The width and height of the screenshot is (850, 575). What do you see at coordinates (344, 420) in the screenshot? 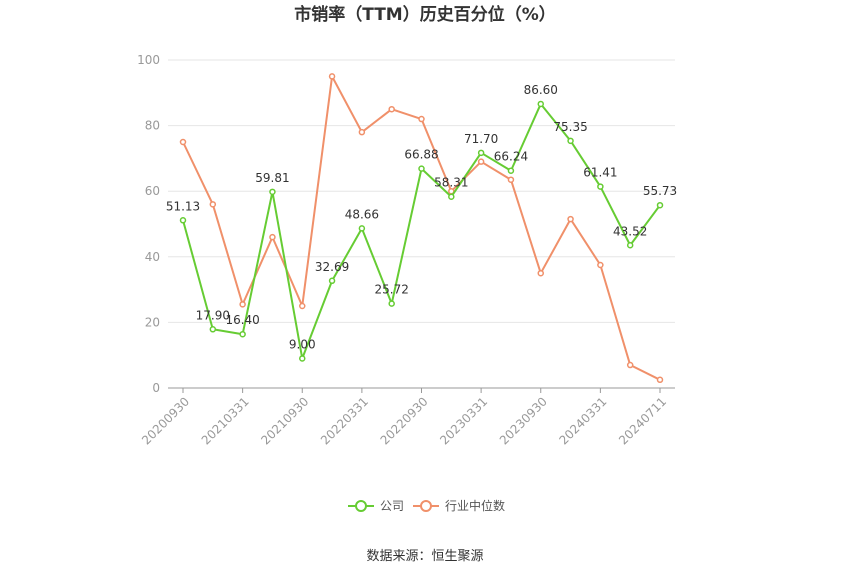
I see `x-tick-label: 20220331` at bounding box center [344, 420].